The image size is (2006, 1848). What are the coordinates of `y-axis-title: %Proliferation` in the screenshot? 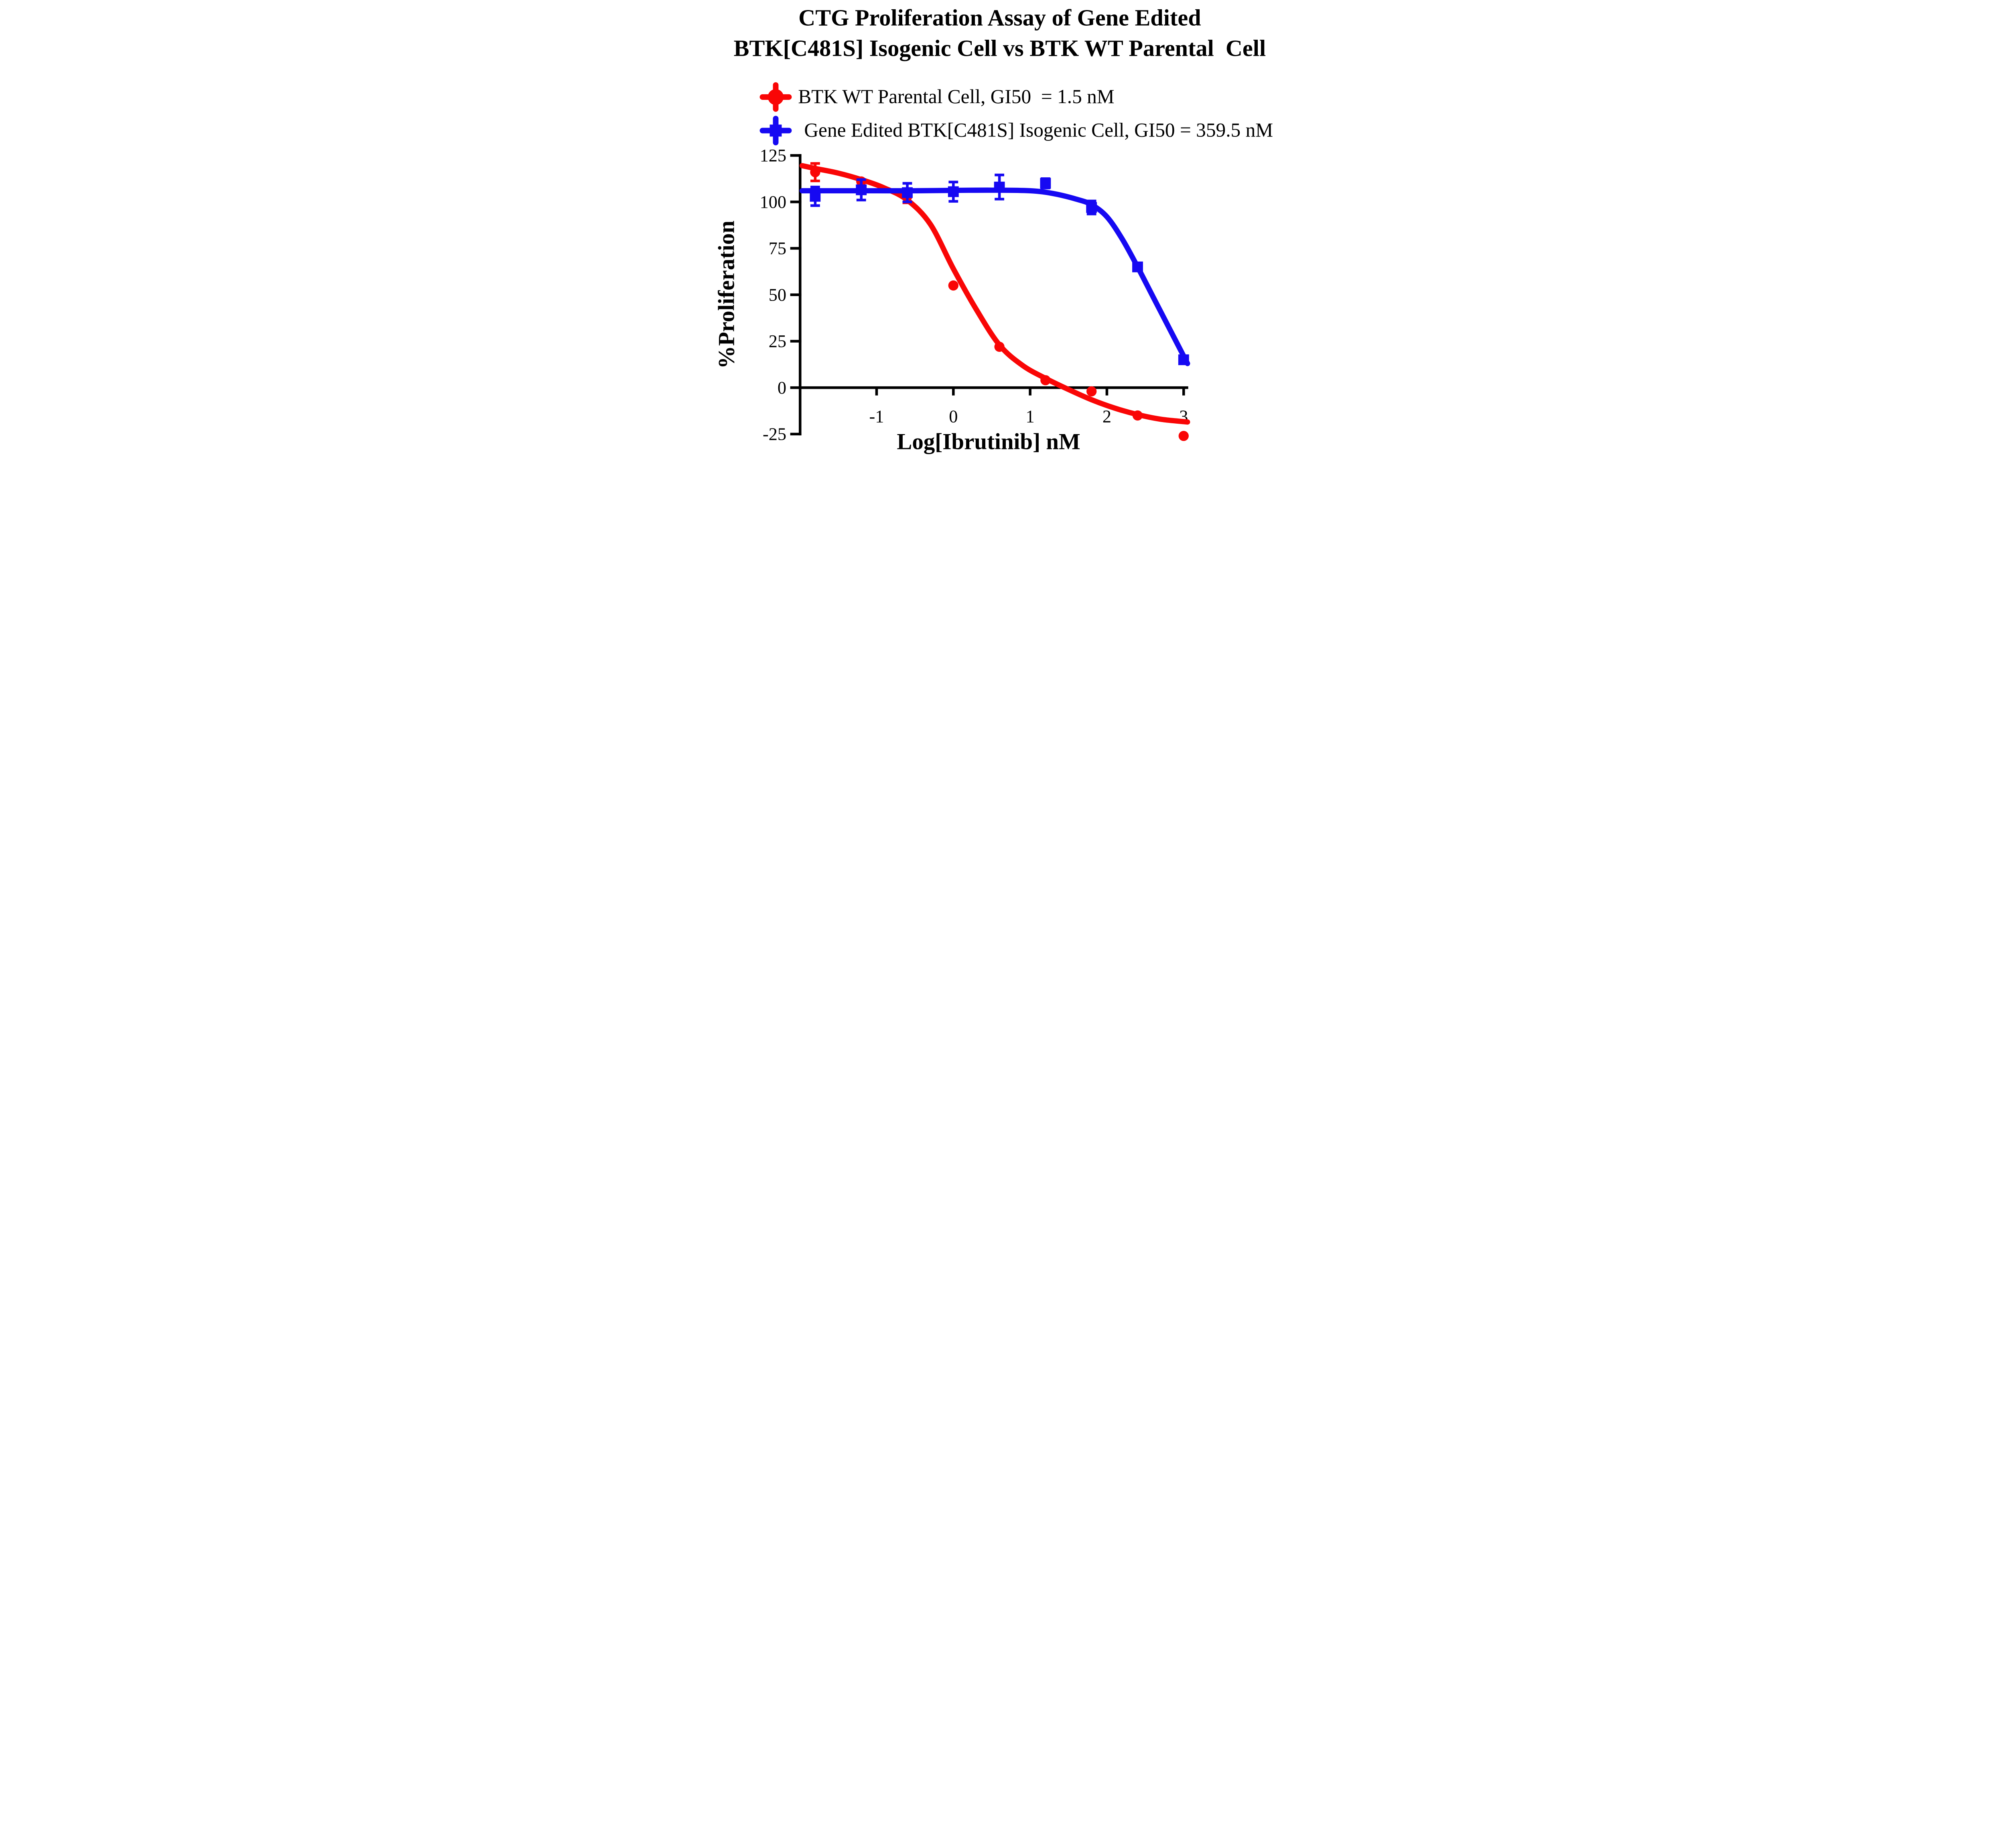 It's located at (726, 295).